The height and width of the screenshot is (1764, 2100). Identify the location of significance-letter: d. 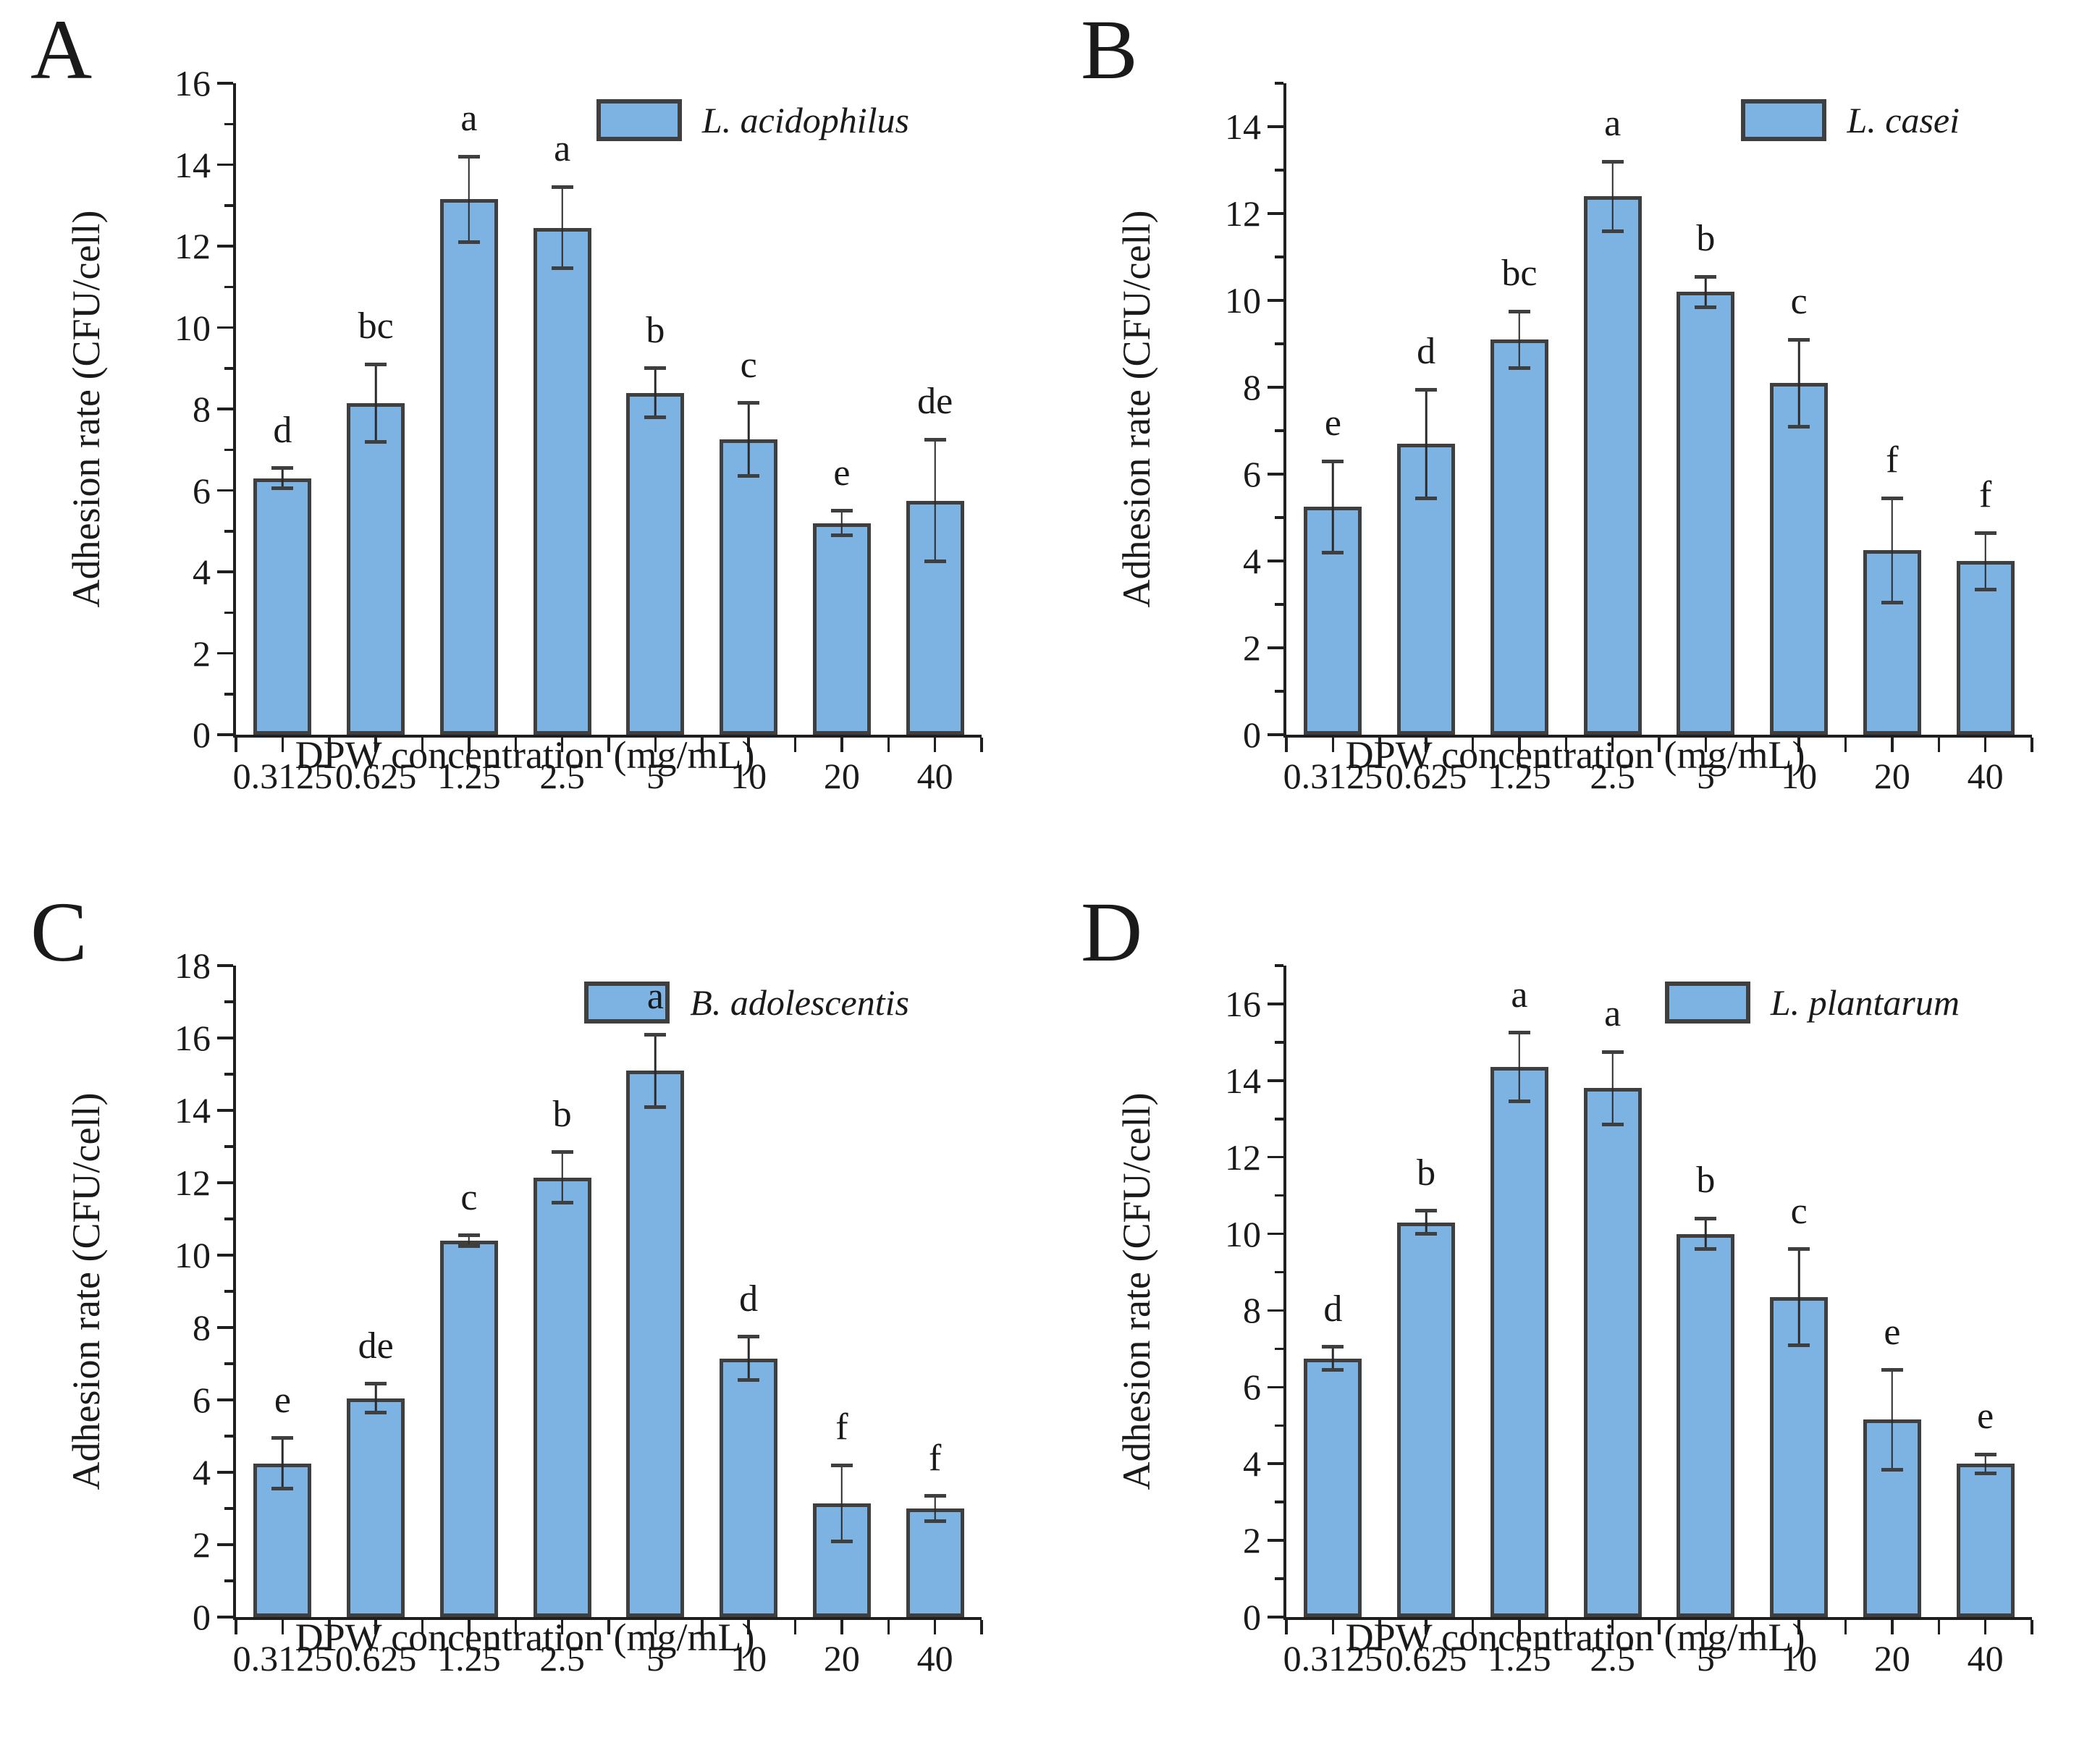
(282, 430).